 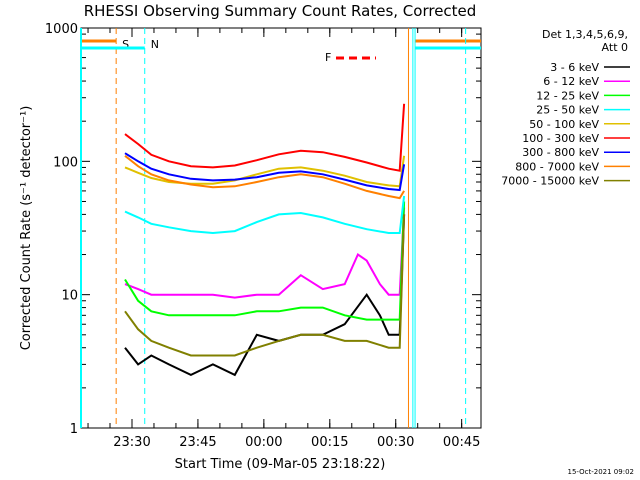 What do you see at coordinates (461, 442) in the screenshot?
I see `x-tick-label: 00:45` at bounding box center [461, 442].